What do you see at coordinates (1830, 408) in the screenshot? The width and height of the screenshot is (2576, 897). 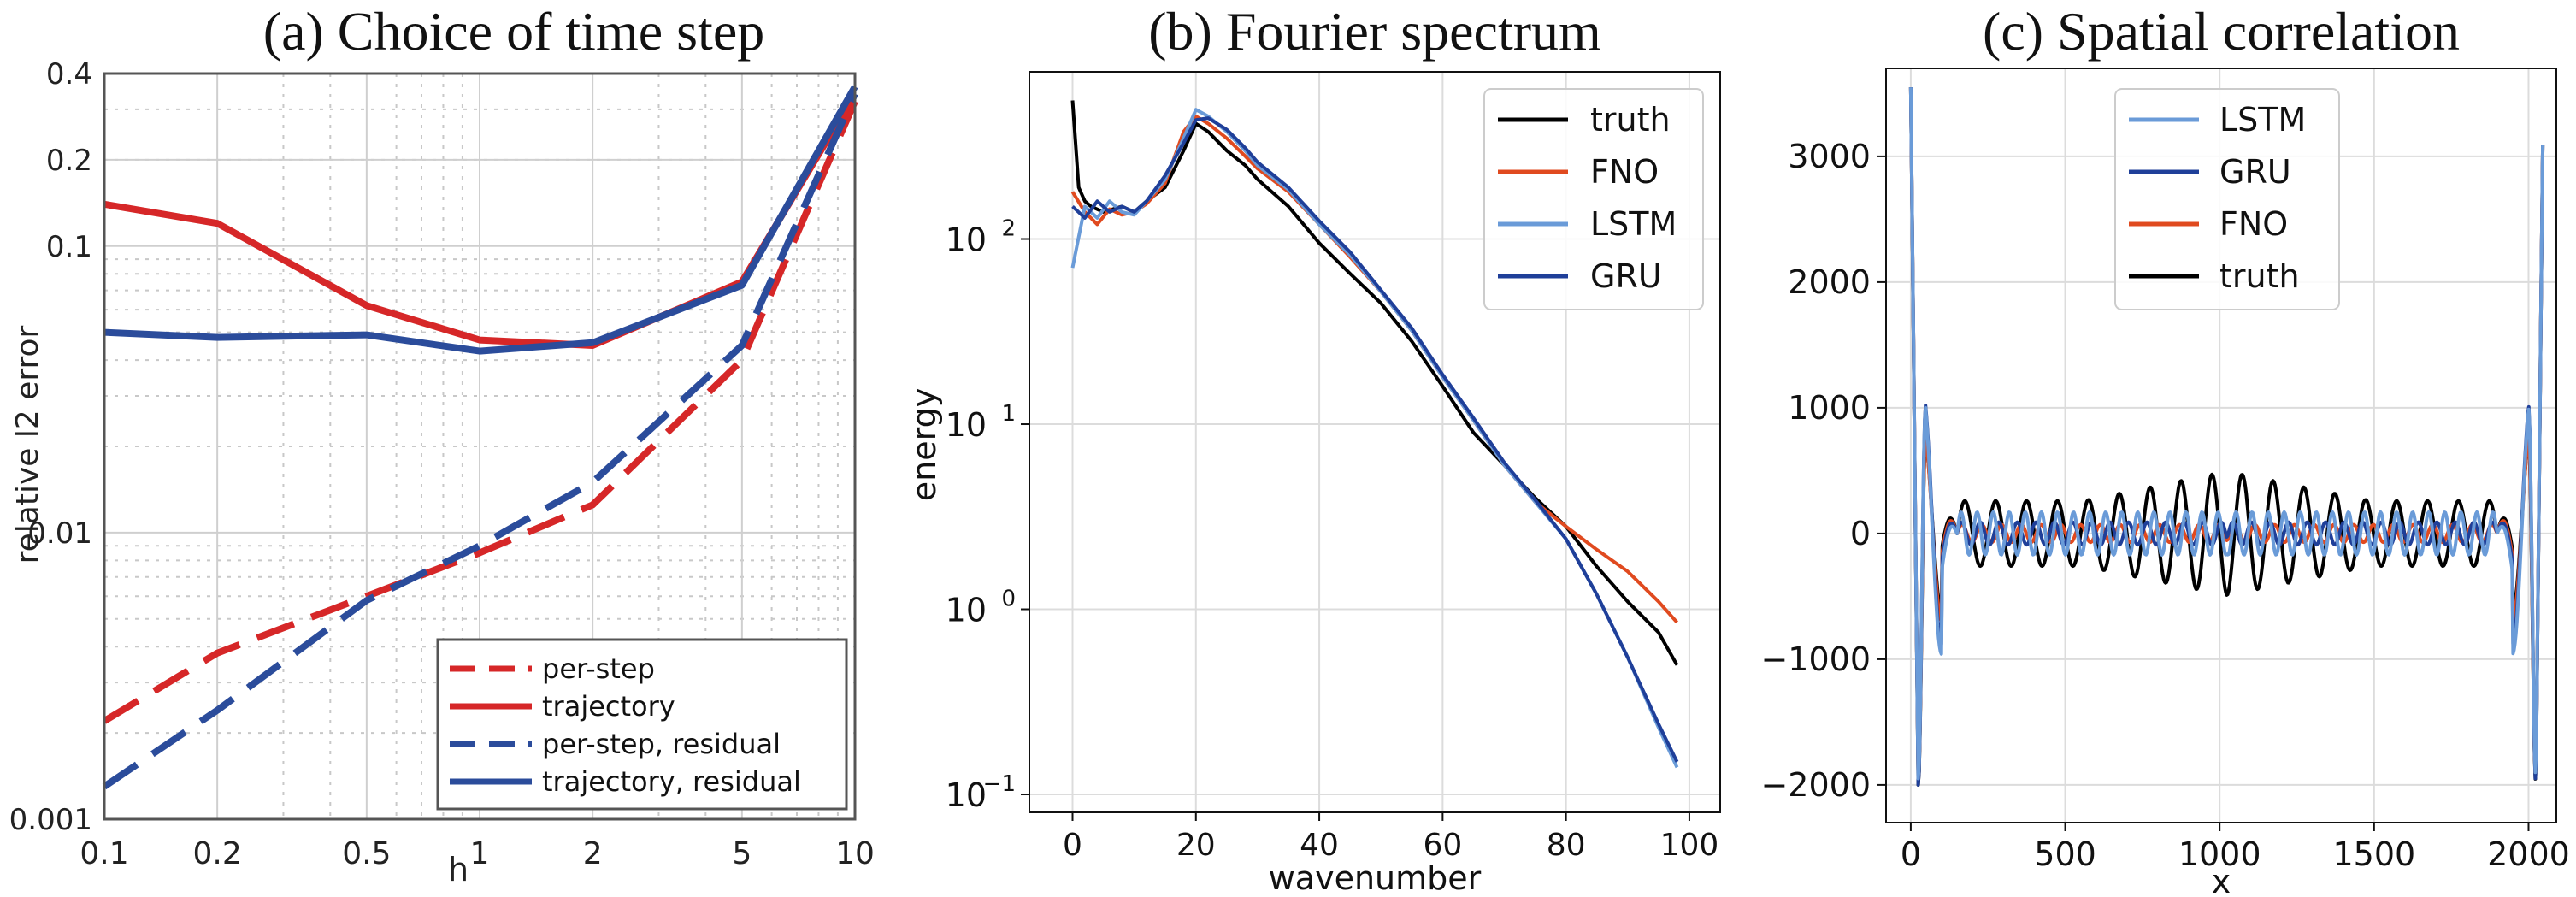 I see `y-tick-label: 1000` at bounding box center [1830, 408].